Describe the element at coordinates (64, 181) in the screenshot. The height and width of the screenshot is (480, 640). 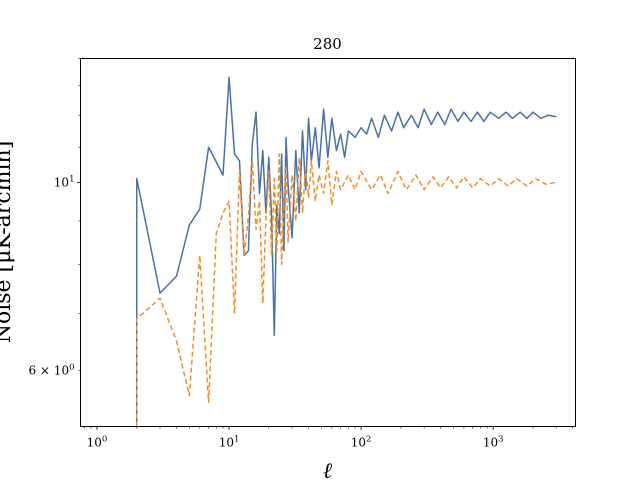
I see `y-tick-label: 101` at that location.